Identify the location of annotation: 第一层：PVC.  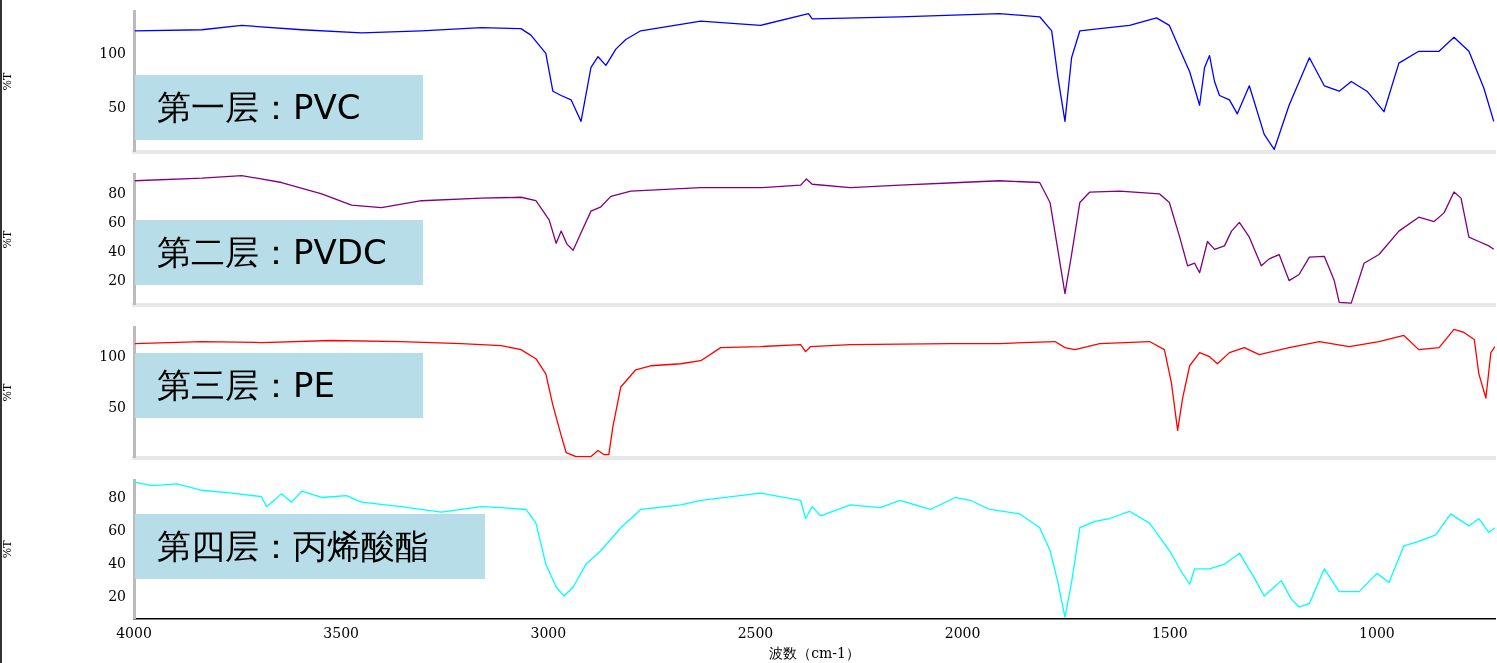
(259, 107).